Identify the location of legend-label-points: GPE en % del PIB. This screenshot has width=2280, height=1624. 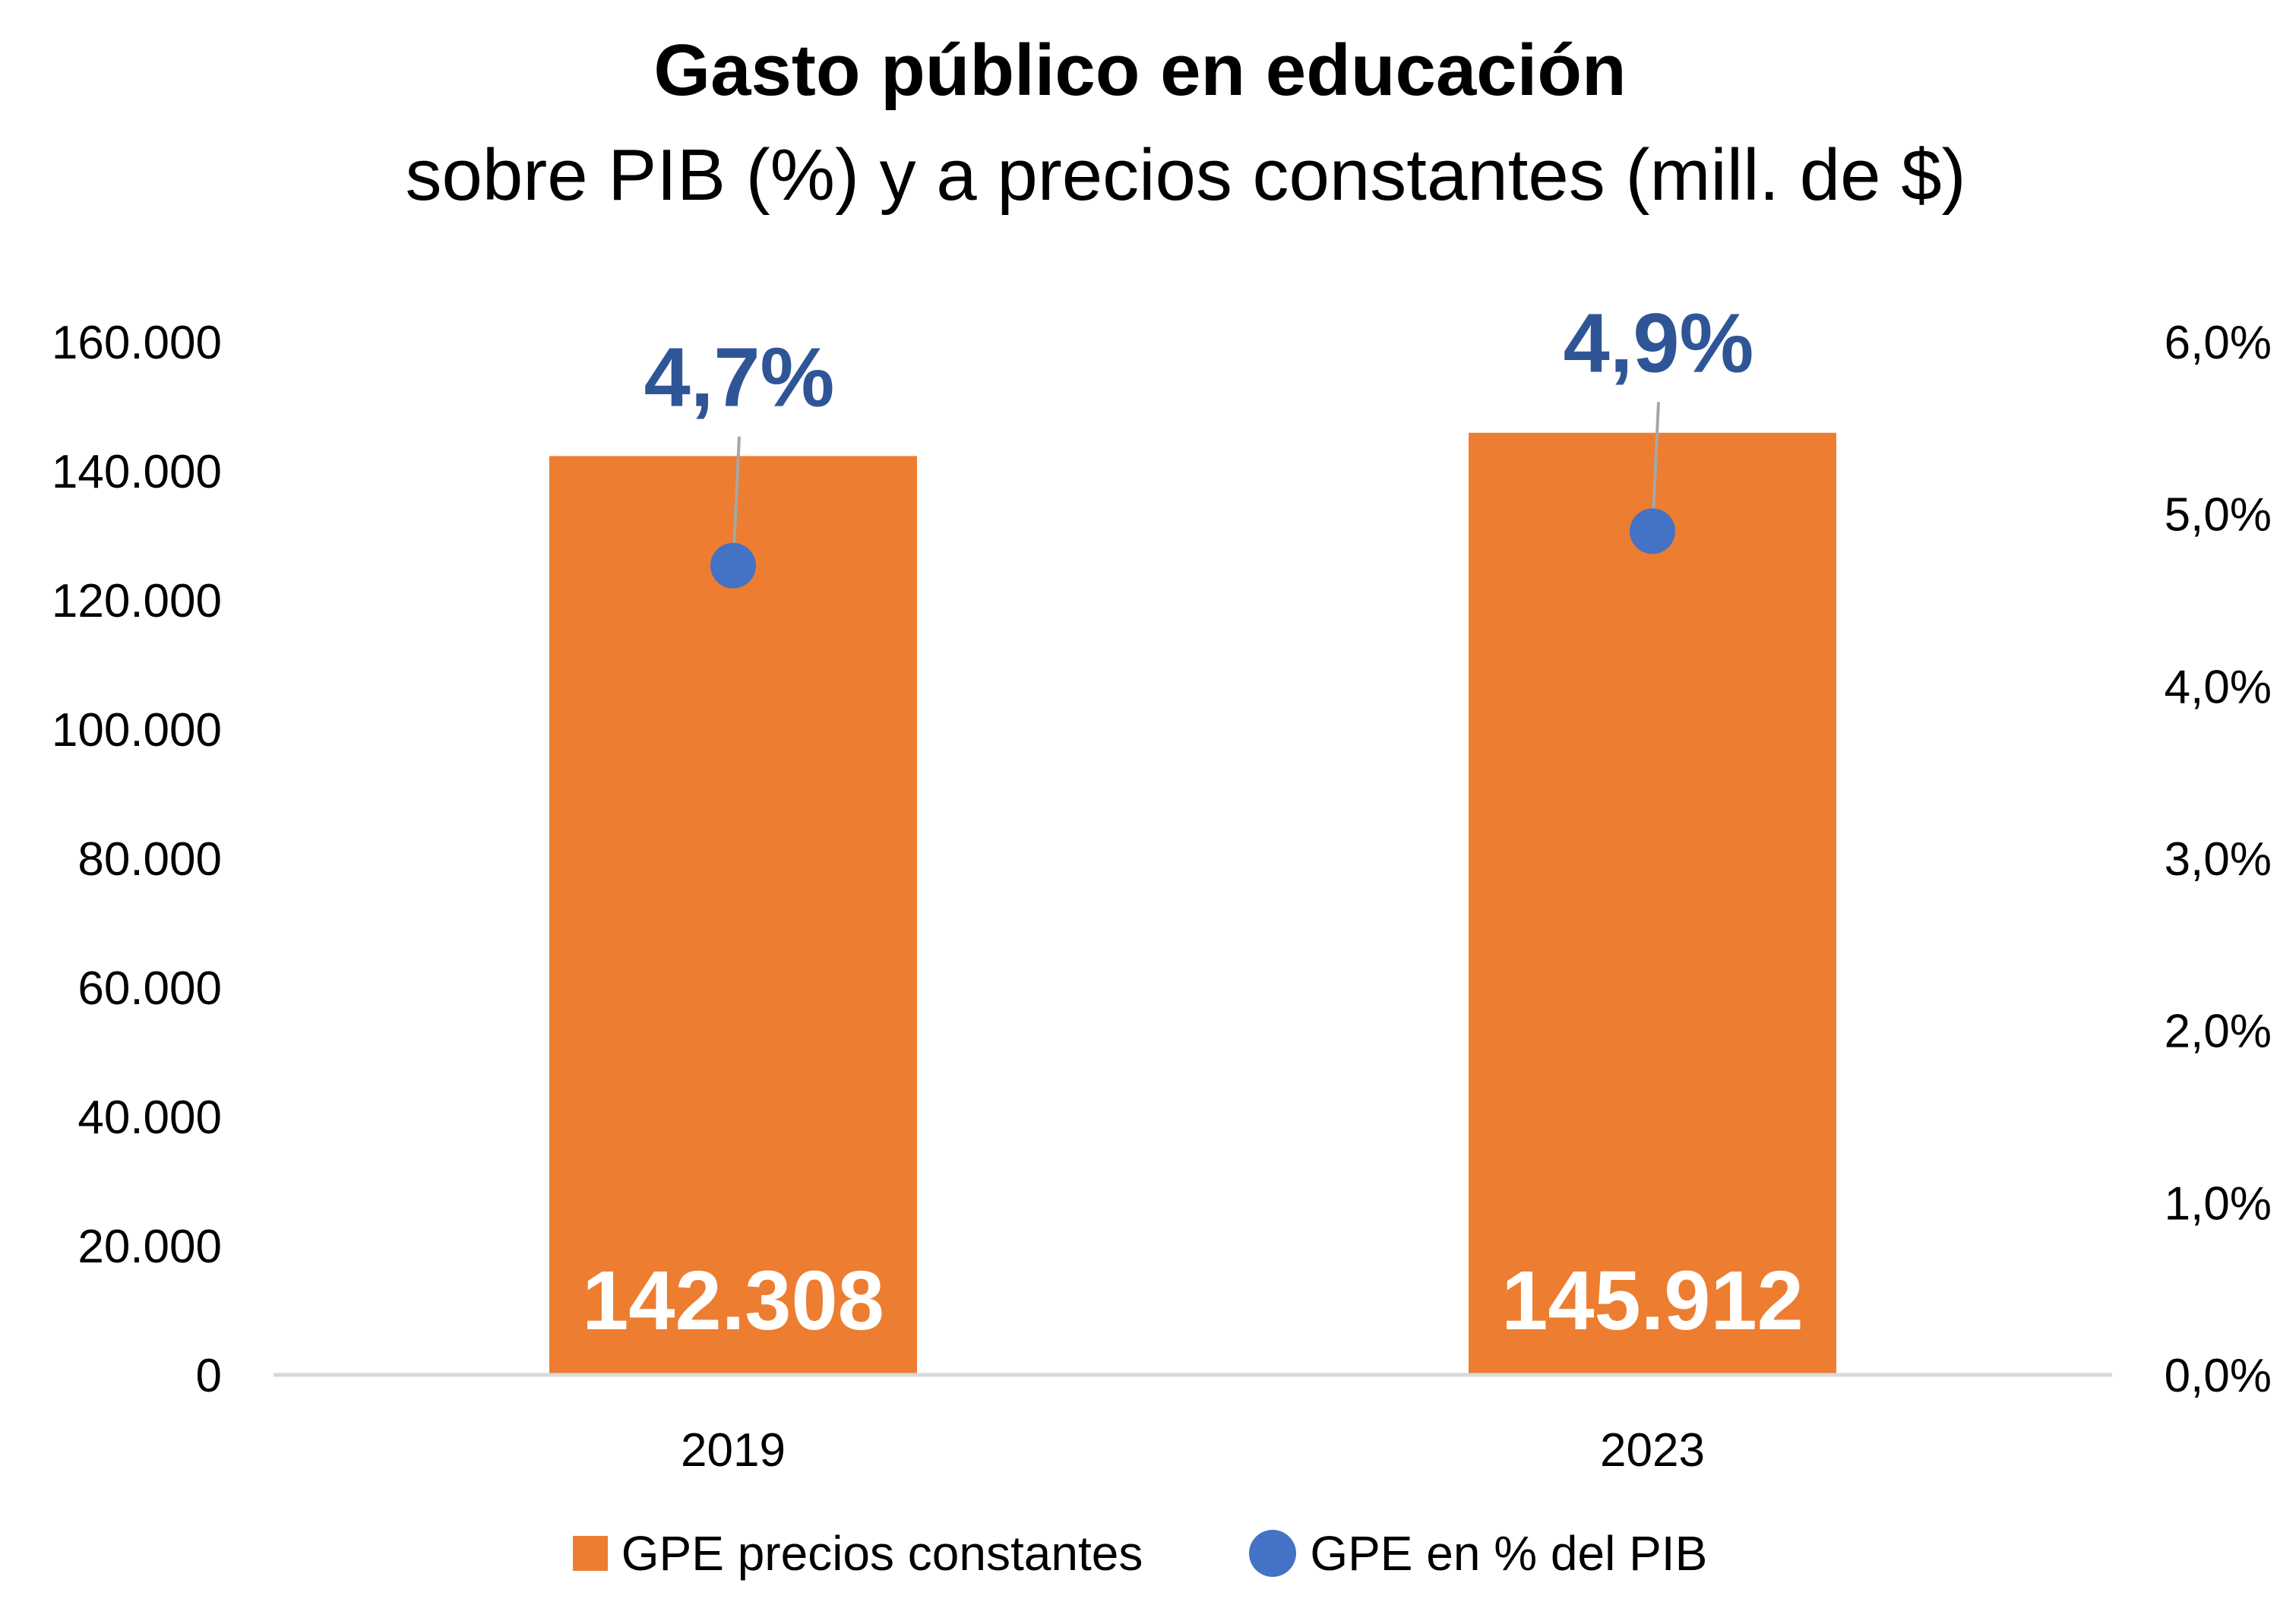
(1509, 1554).